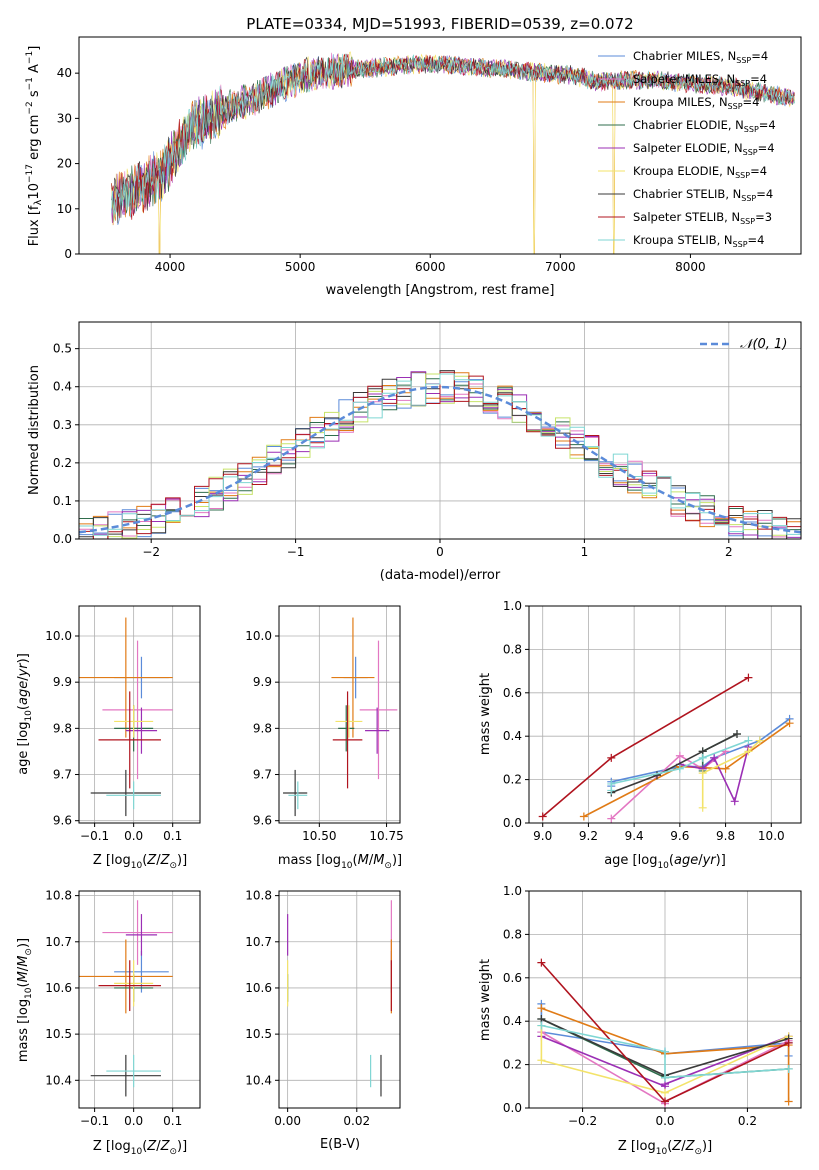  What do you see at coordinates (323, 1008) in the screenshot?
I see `mass-vs-ebv-marks: 0.00 0.02 10.4 10.5 10.6 10.7 10.8` at bounding box center [323, 1008].